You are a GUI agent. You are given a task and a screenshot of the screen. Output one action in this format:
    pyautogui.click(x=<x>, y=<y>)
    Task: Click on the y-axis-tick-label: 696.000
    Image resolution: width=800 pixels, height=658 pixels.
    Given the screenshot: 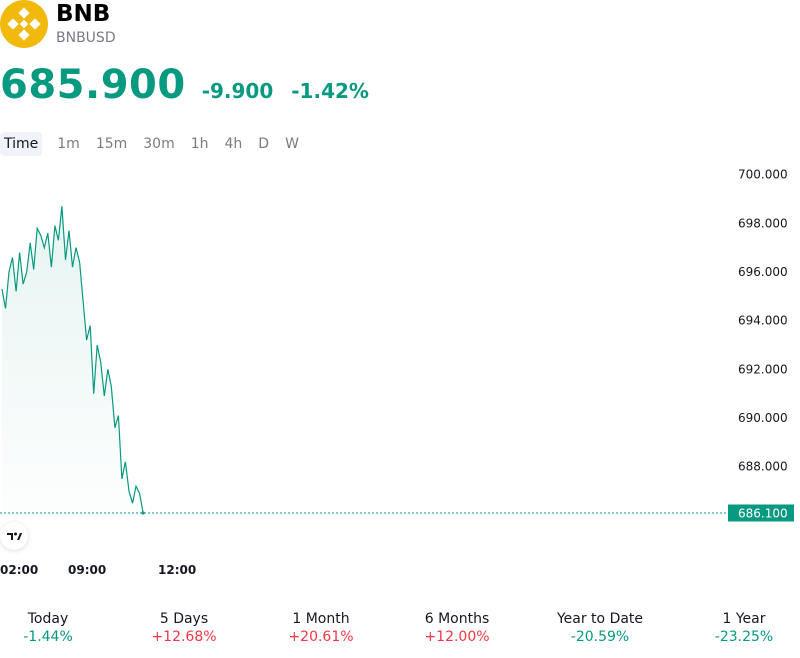 What is the action you would take?
    pyautogui.click(x=763, y=272)
    